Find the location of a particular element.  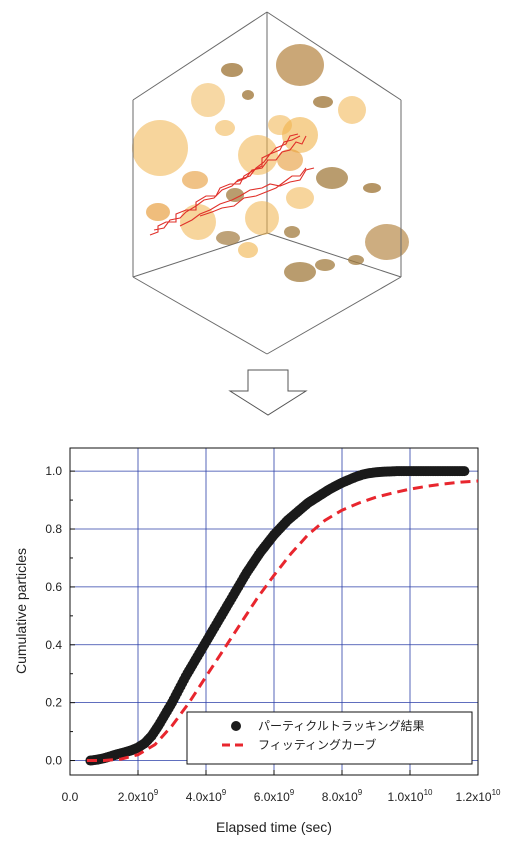

legend-label-fit: フィッティングカーブ is located at coordinates (317, 744).